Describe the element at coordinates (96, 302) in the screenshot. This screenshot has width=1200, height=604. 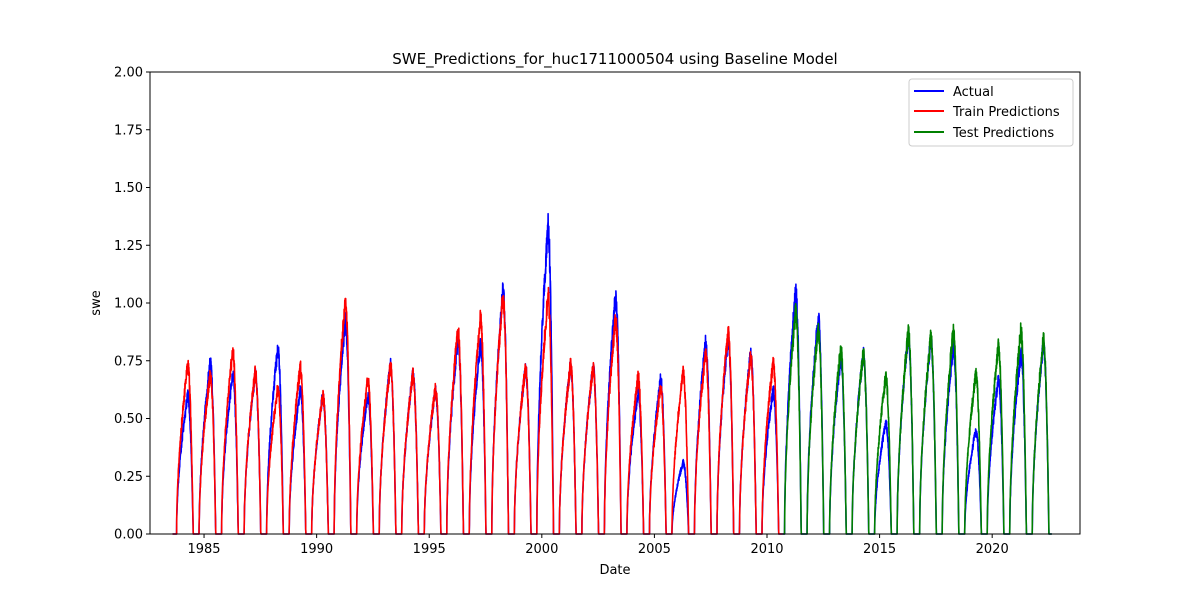
I see `y-axis-label: swe` at that location.